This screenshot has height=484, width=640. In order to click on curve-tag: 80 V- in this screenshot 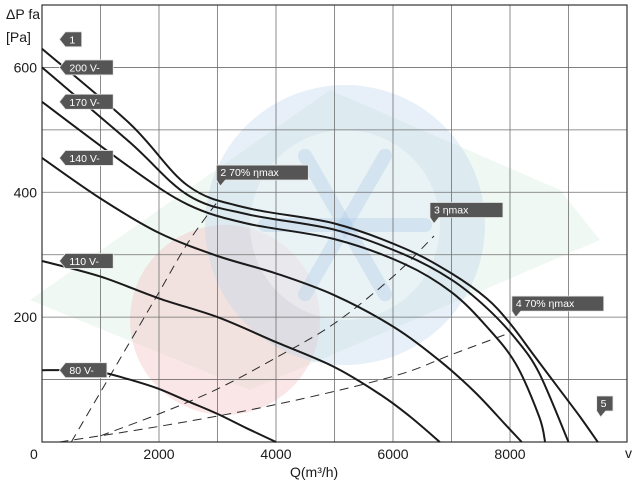, I will do `click(83, 370)`.